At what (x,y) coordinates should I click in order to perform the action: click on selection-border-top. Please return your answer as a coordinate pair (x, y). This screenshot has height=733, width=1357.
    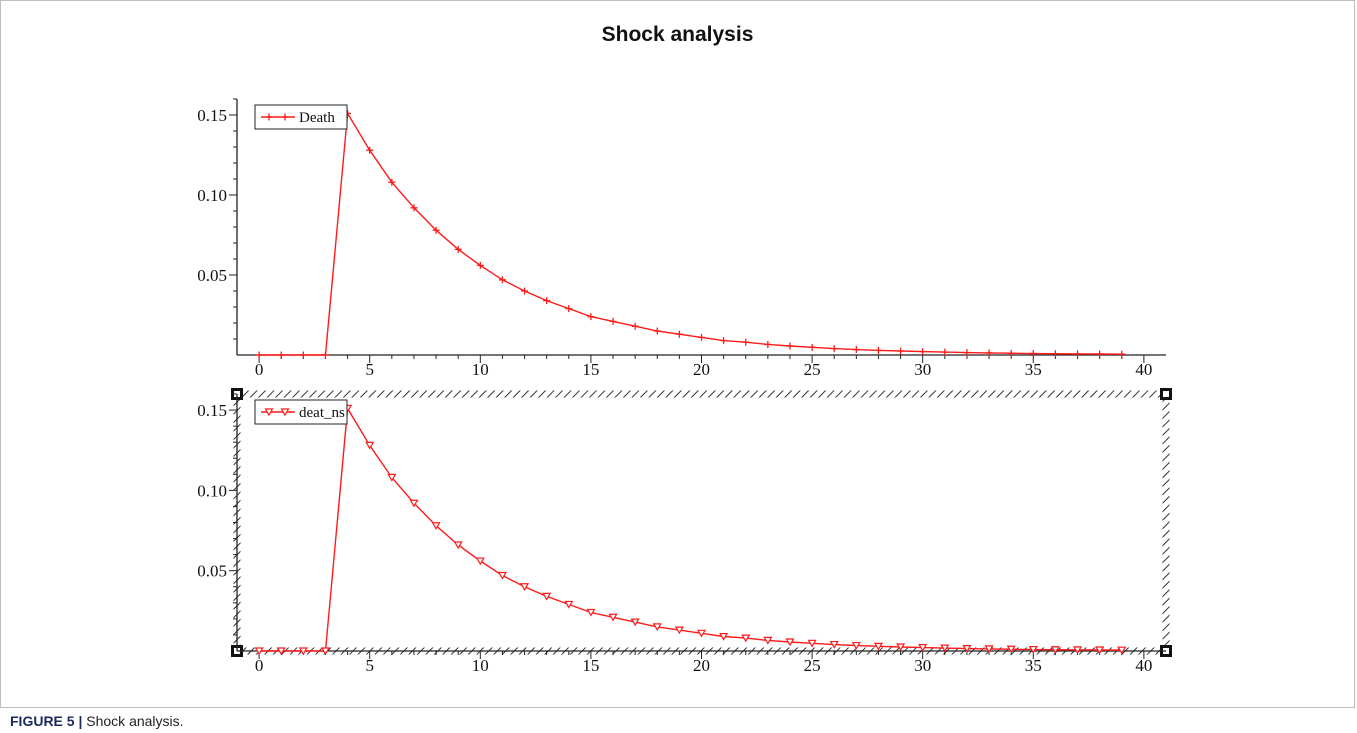
    Looking at the image, I should click on (701, 394).